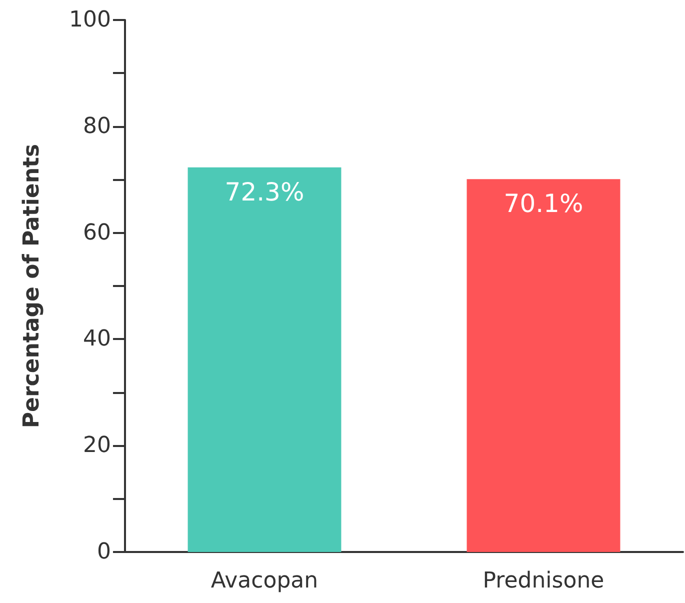 This screenshot has height=603, width=685. I want to click on x-tick-label: Avacopan, so click(264, 581).